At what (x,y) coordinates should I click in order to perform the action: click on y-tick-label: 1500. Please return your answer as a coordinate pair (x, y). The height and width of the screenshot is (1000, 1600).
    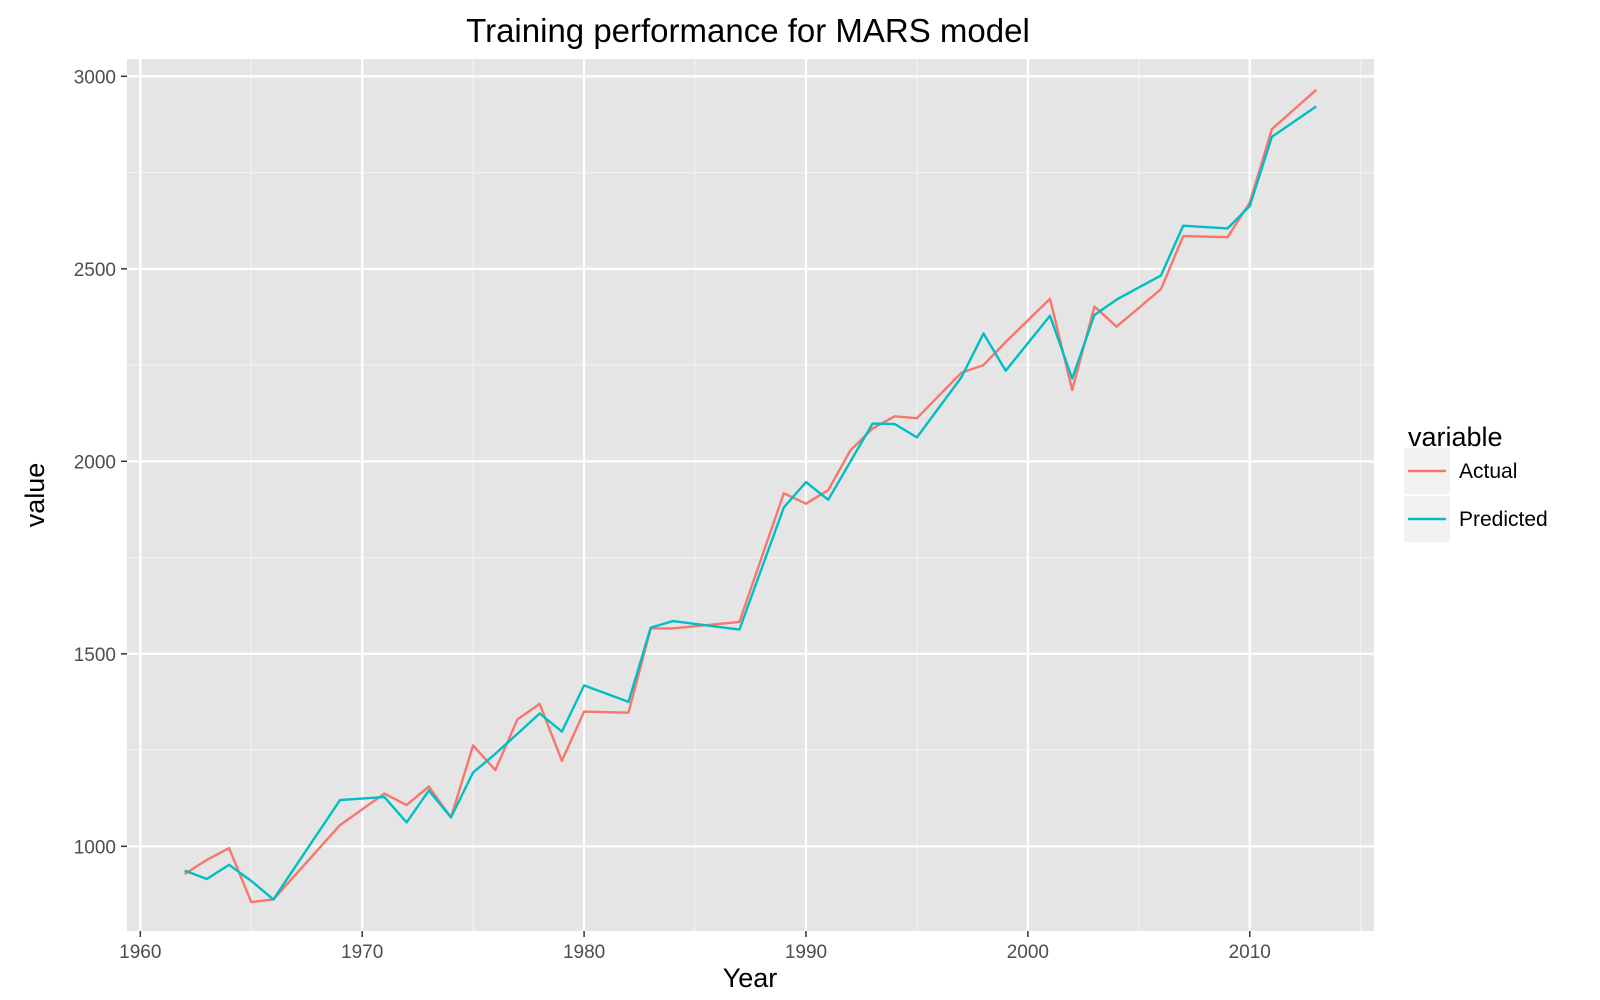
    Looking at the image, I should click on (95, 655).